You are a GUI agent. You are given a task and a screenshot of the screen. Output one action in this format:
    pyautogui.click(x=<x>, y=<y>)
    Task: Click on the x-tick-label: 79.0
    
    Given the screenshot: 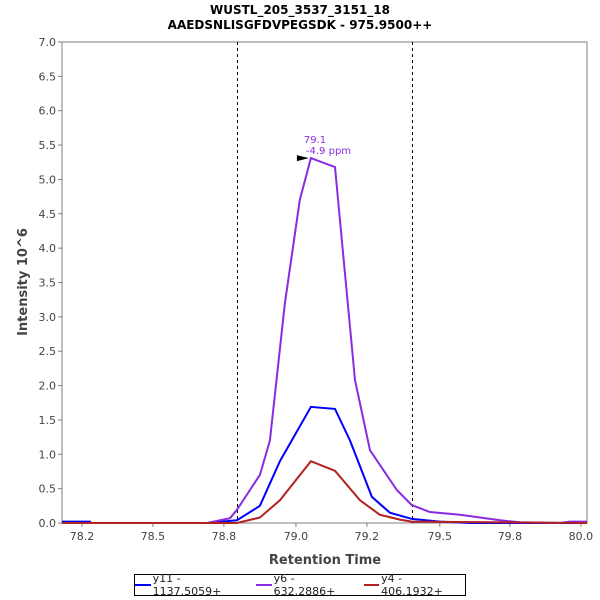 What is the action you would take?
    pyautogui.click(x=296, y=536)
    